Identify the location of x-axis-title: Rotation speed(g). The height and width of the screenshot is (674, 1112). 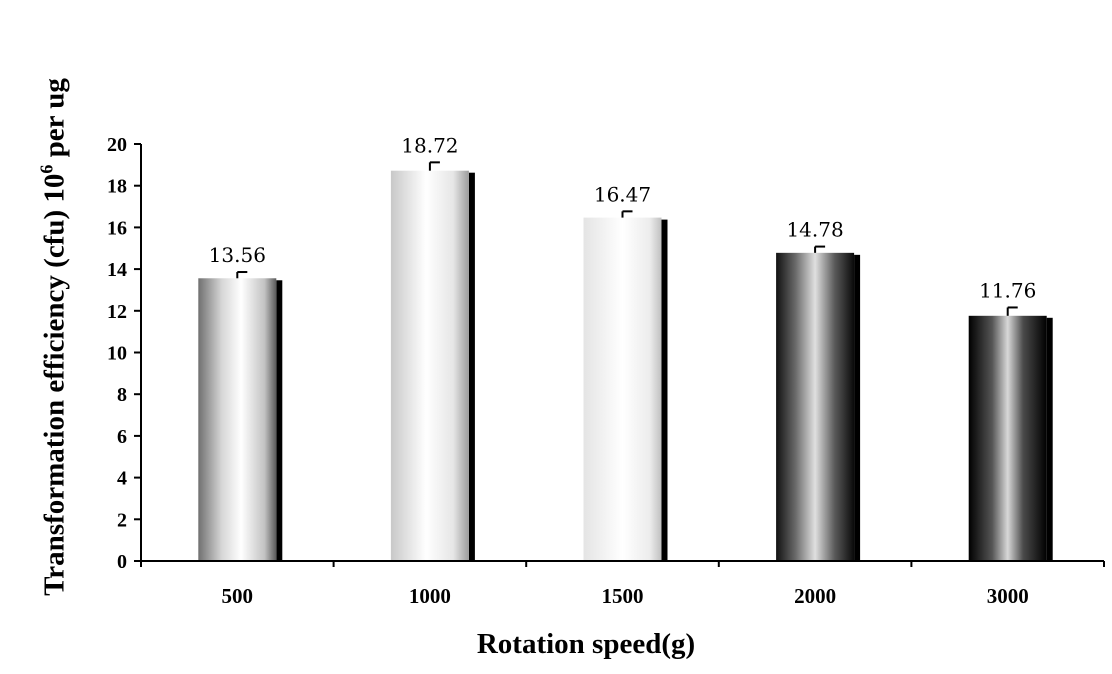
(586, 644).